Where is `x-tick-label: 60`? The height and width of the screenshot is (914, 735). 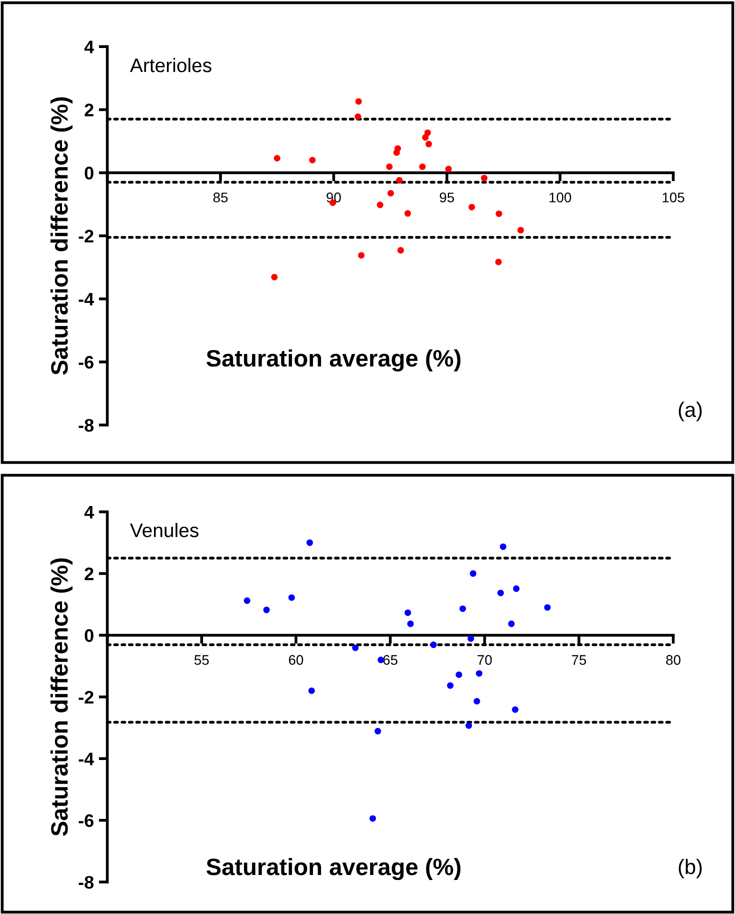 x-tick-label: 60 is located at coordinates (296, 660).